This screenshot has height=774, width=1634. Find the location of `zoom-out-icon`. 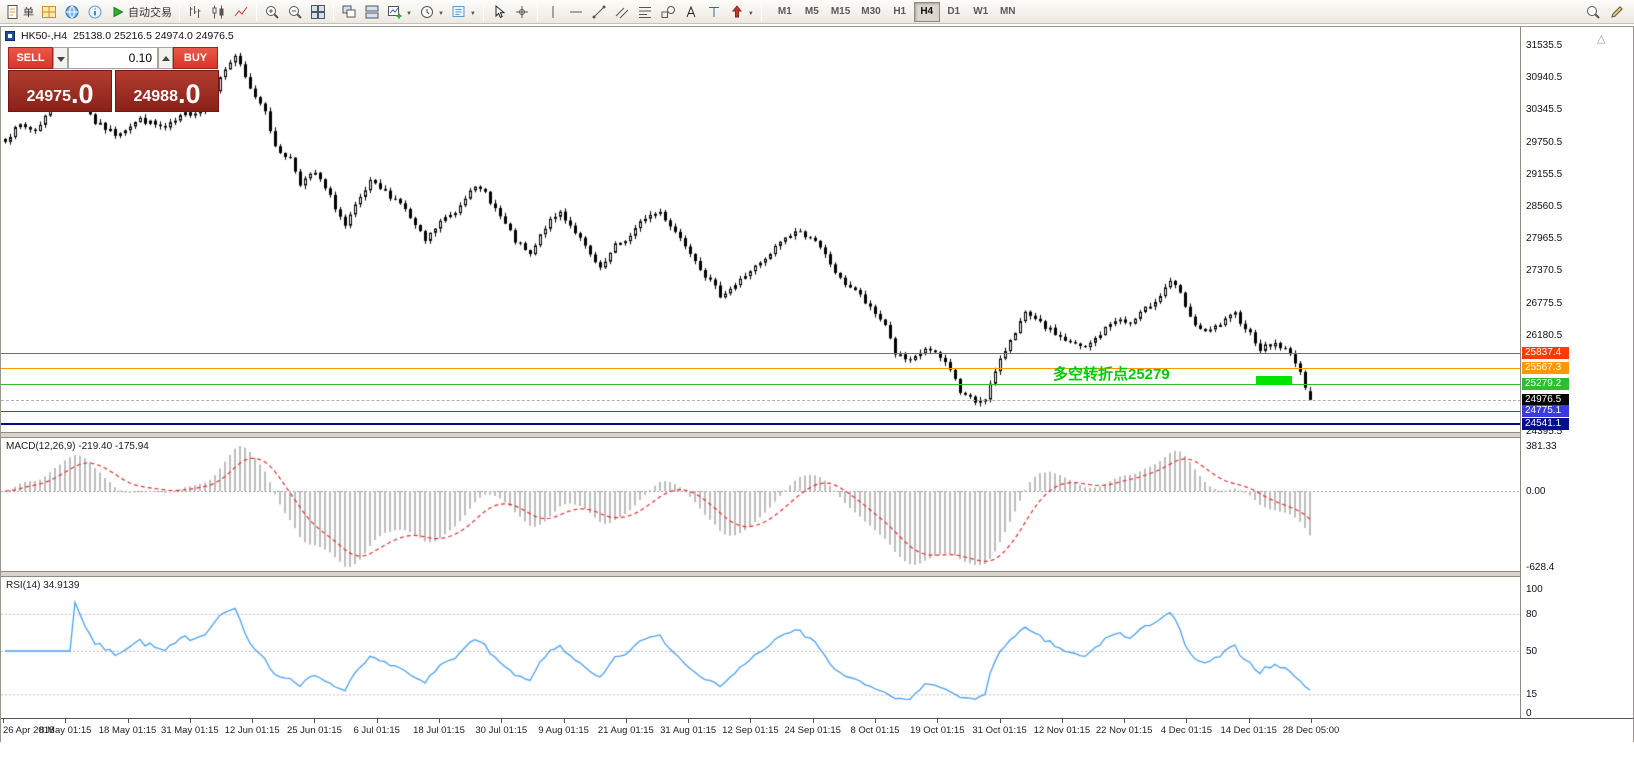

zoom-out-icon is located at coordinates (295, 12).